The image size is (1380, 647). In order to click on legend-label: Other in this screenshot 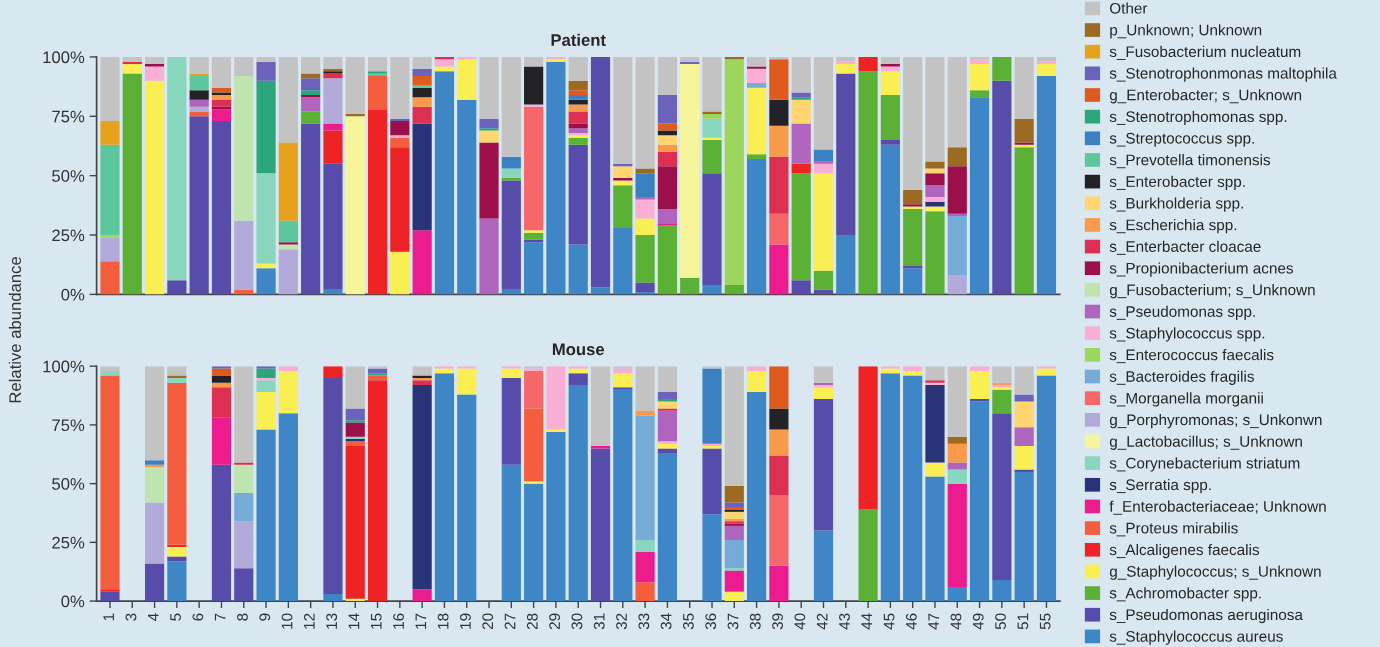, I will do `click(1129, 8)`.